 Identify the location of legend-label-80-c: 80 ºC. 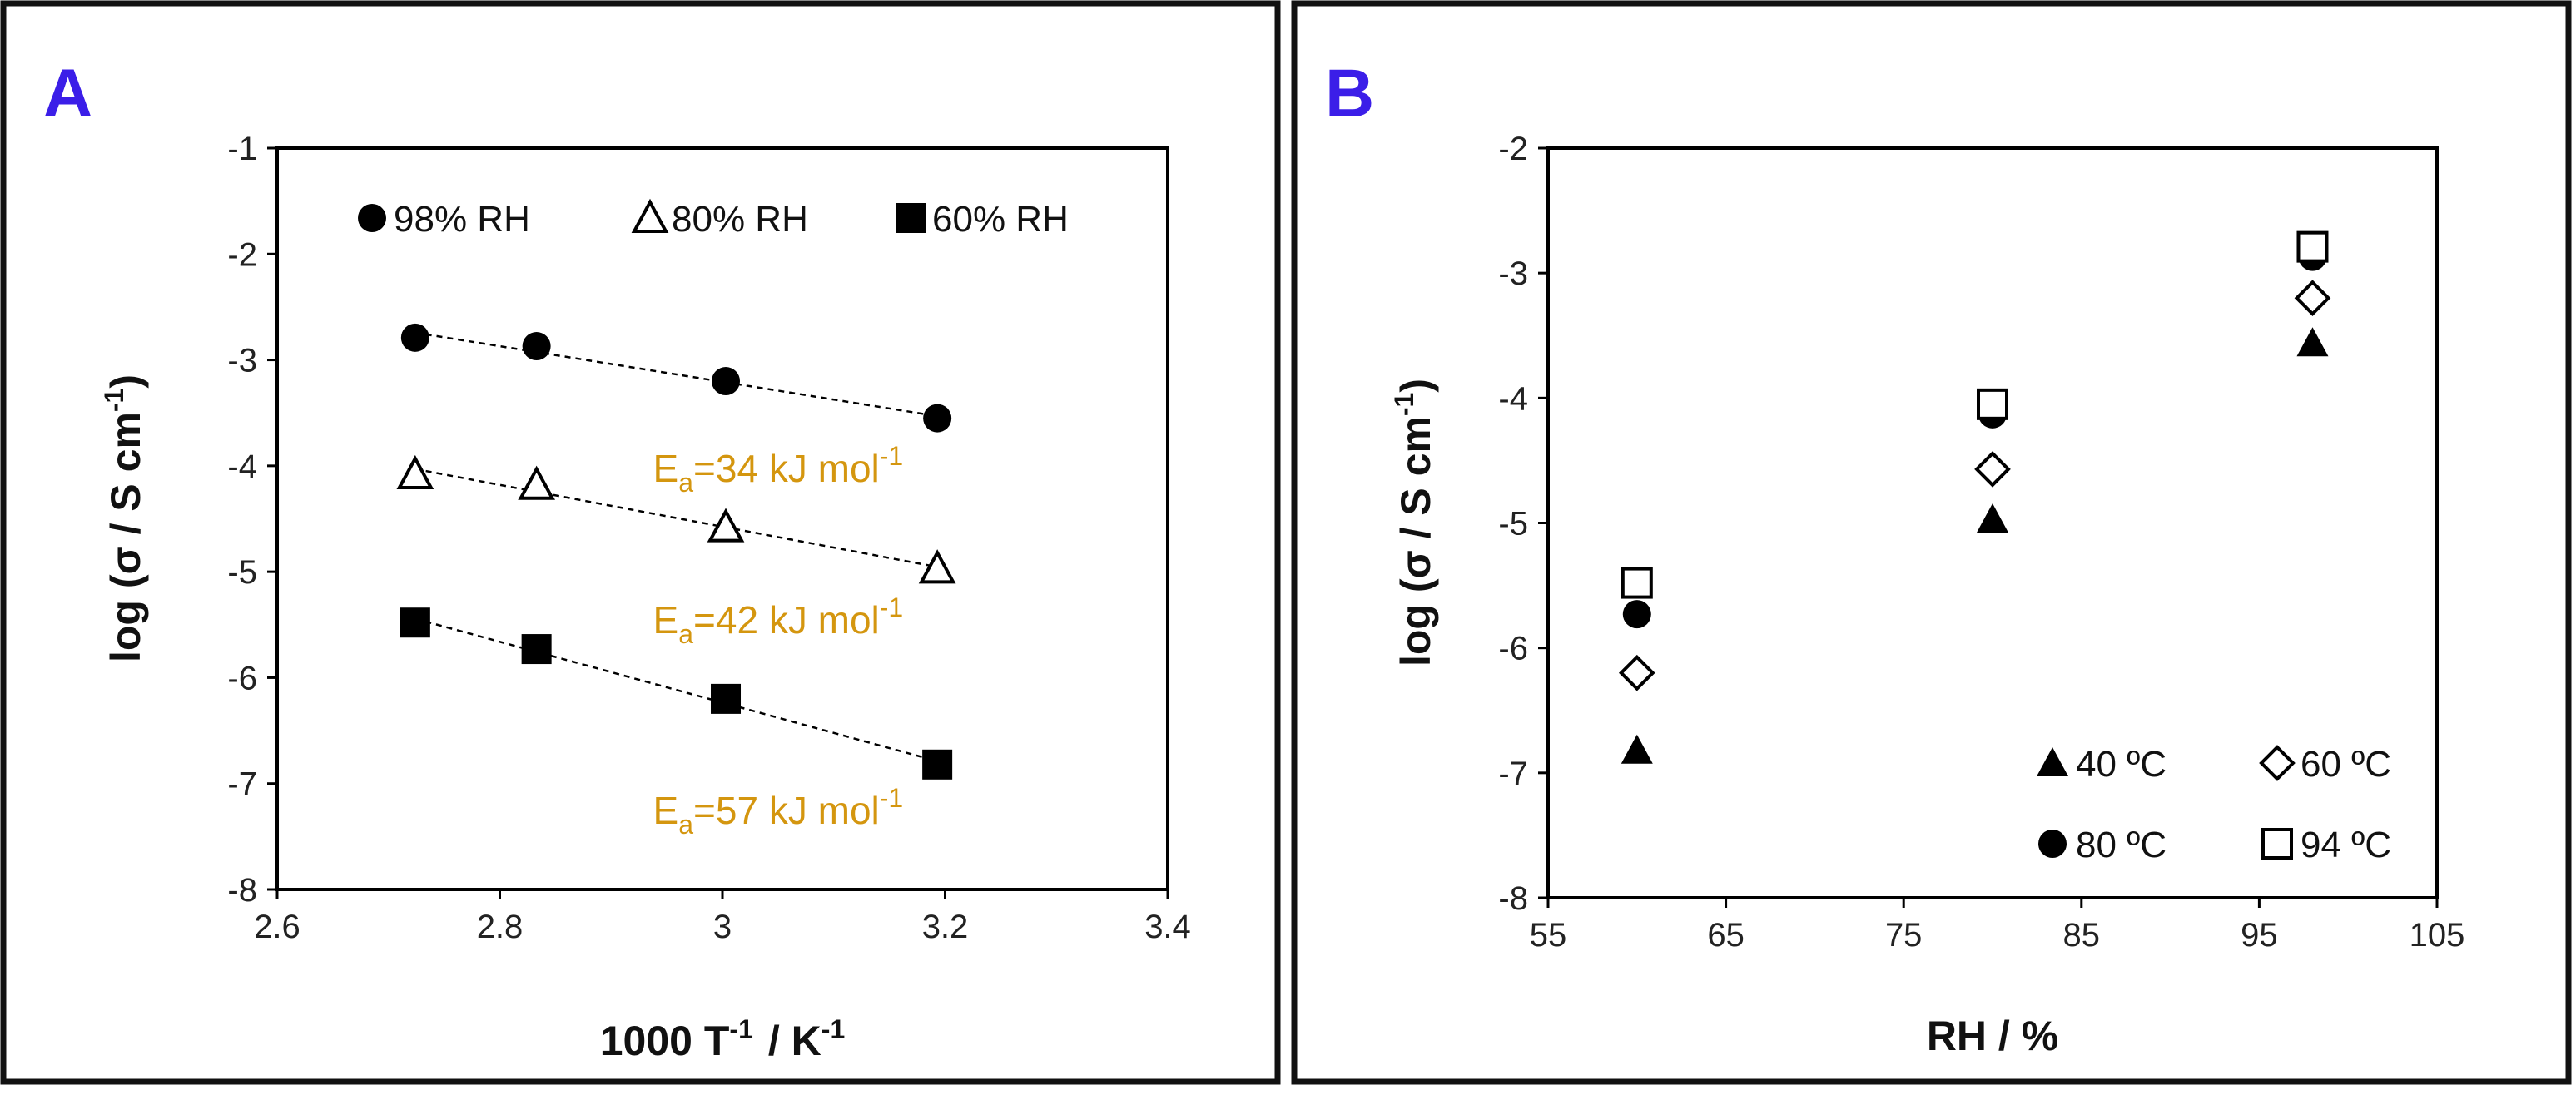
(2121, 845).